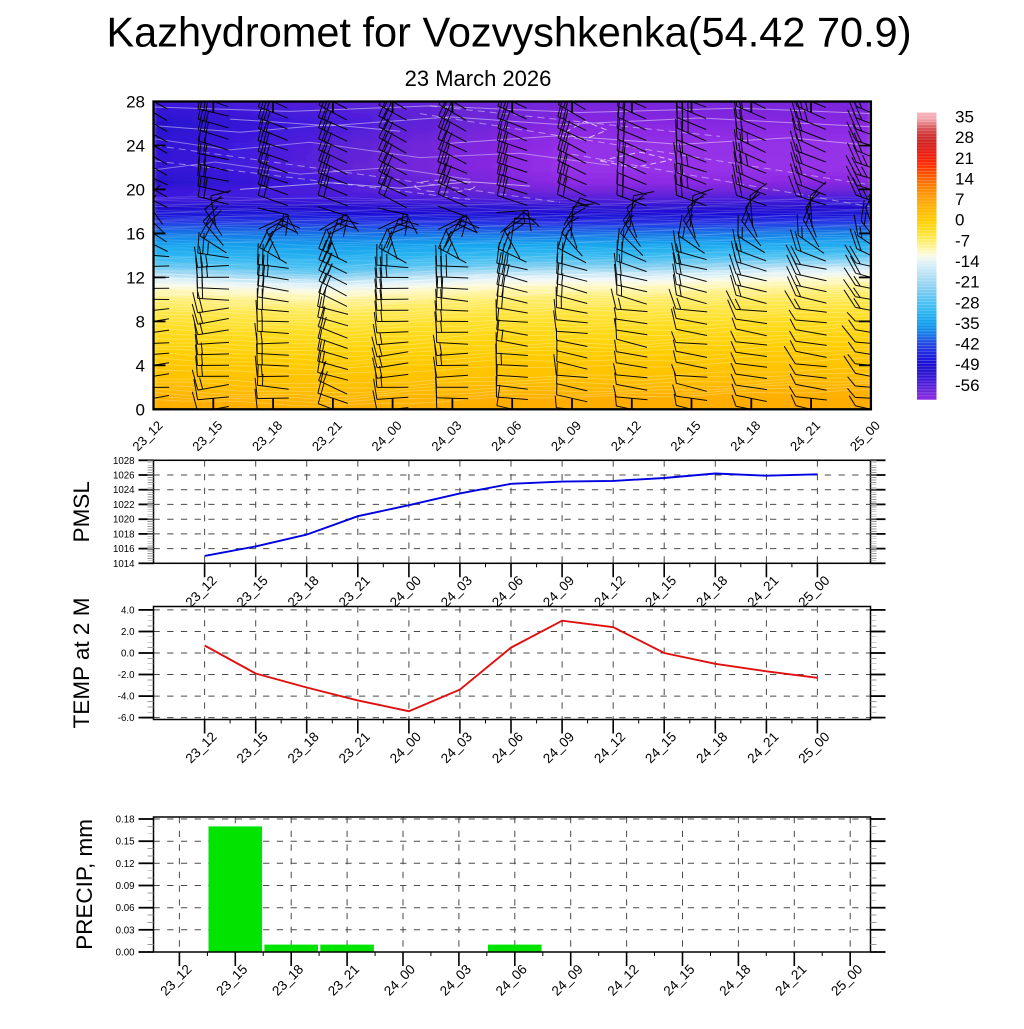  What do you see at coordinates (967, 282) in the screenshot?
I see `svg-text: -21` at bounding box center [967, 282].